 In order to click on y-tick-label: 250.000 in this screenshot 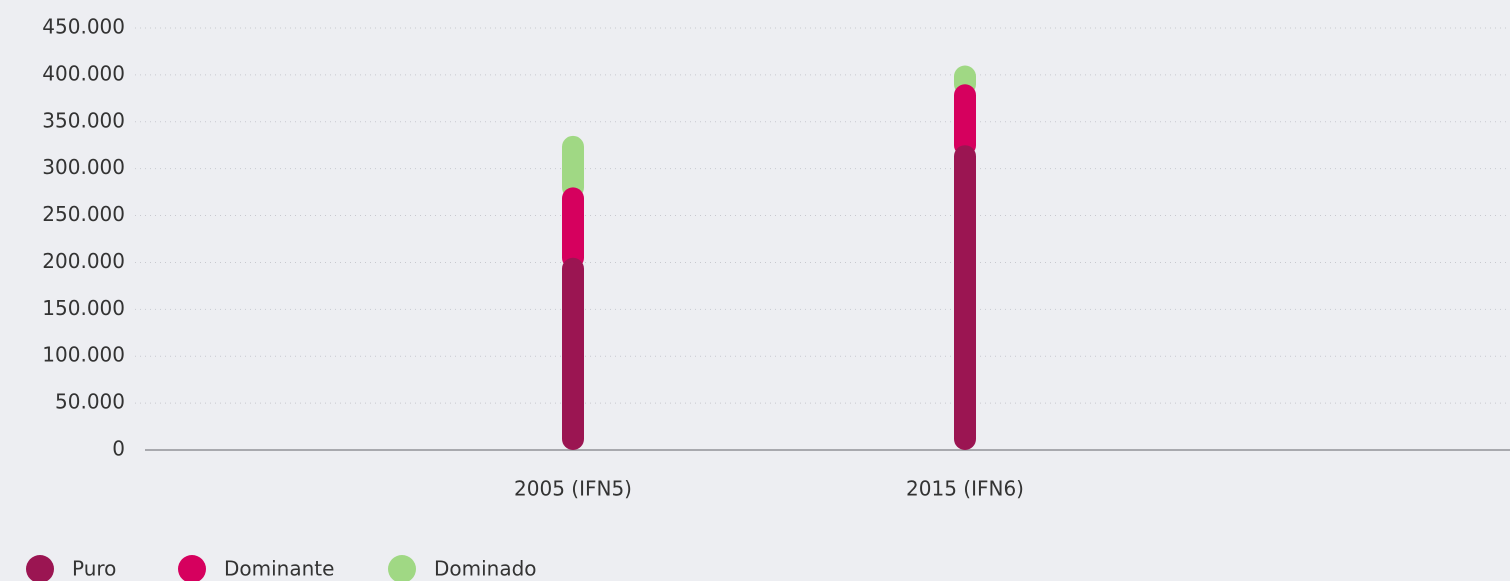, I will do `click(83, 214)`.